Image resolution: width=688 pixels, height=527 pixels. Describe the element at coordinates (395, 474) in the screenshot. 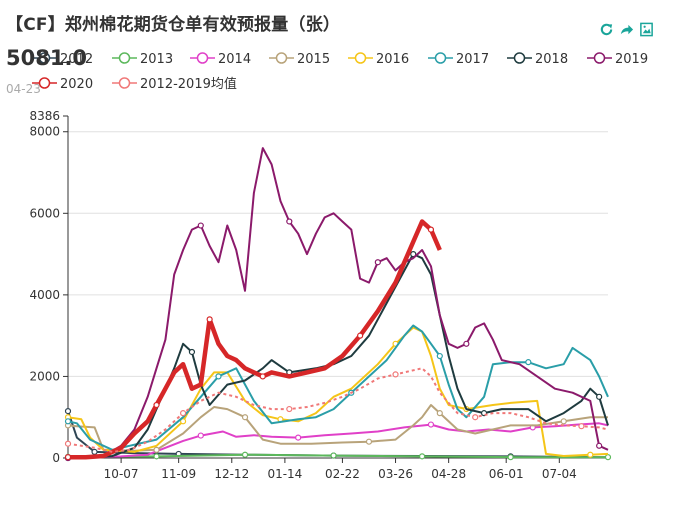

I see `x-tick-label: 03-26` at that location.